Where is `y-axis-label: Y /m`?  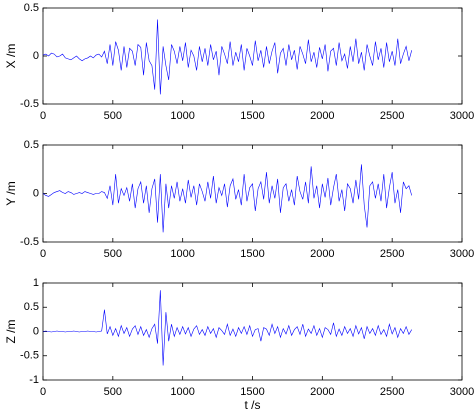
y-axis-label: Y /m is located at coordinates (11, 193).